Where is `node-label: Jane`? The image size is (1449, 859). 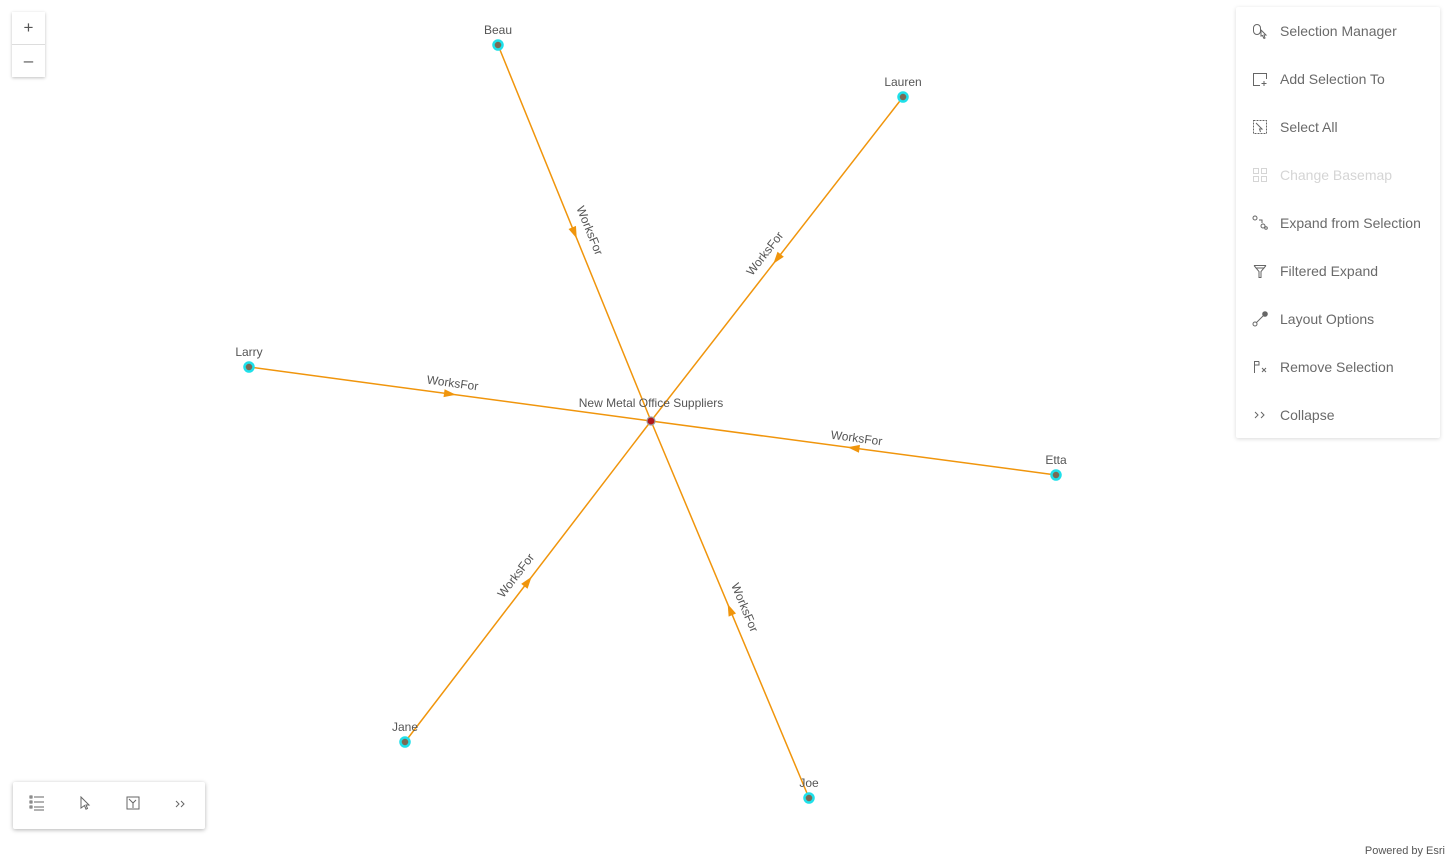
node-label: Jane is located at coordinates (405, 727).